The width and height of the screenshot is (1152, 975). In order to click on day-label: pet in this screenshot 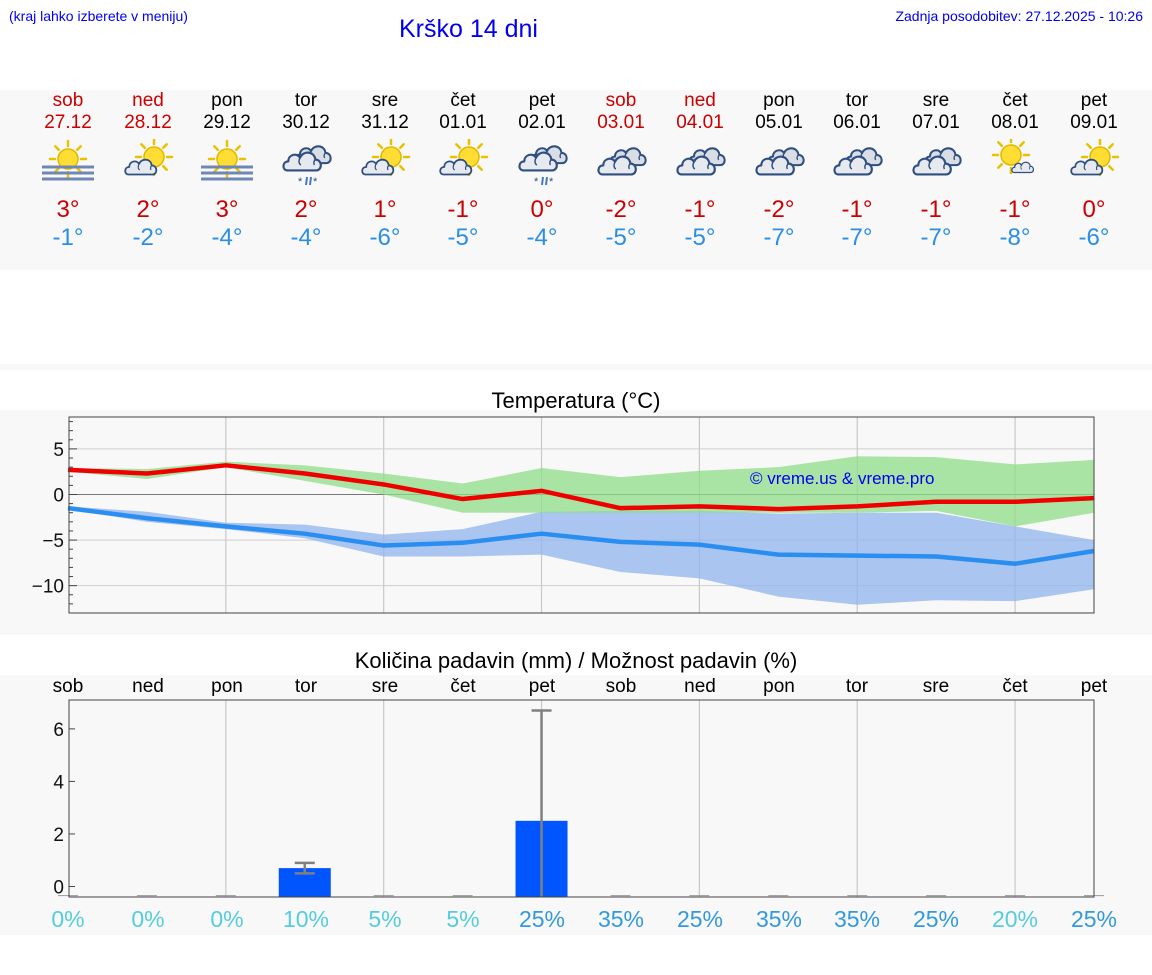, I will do `click(1094, 686)`.